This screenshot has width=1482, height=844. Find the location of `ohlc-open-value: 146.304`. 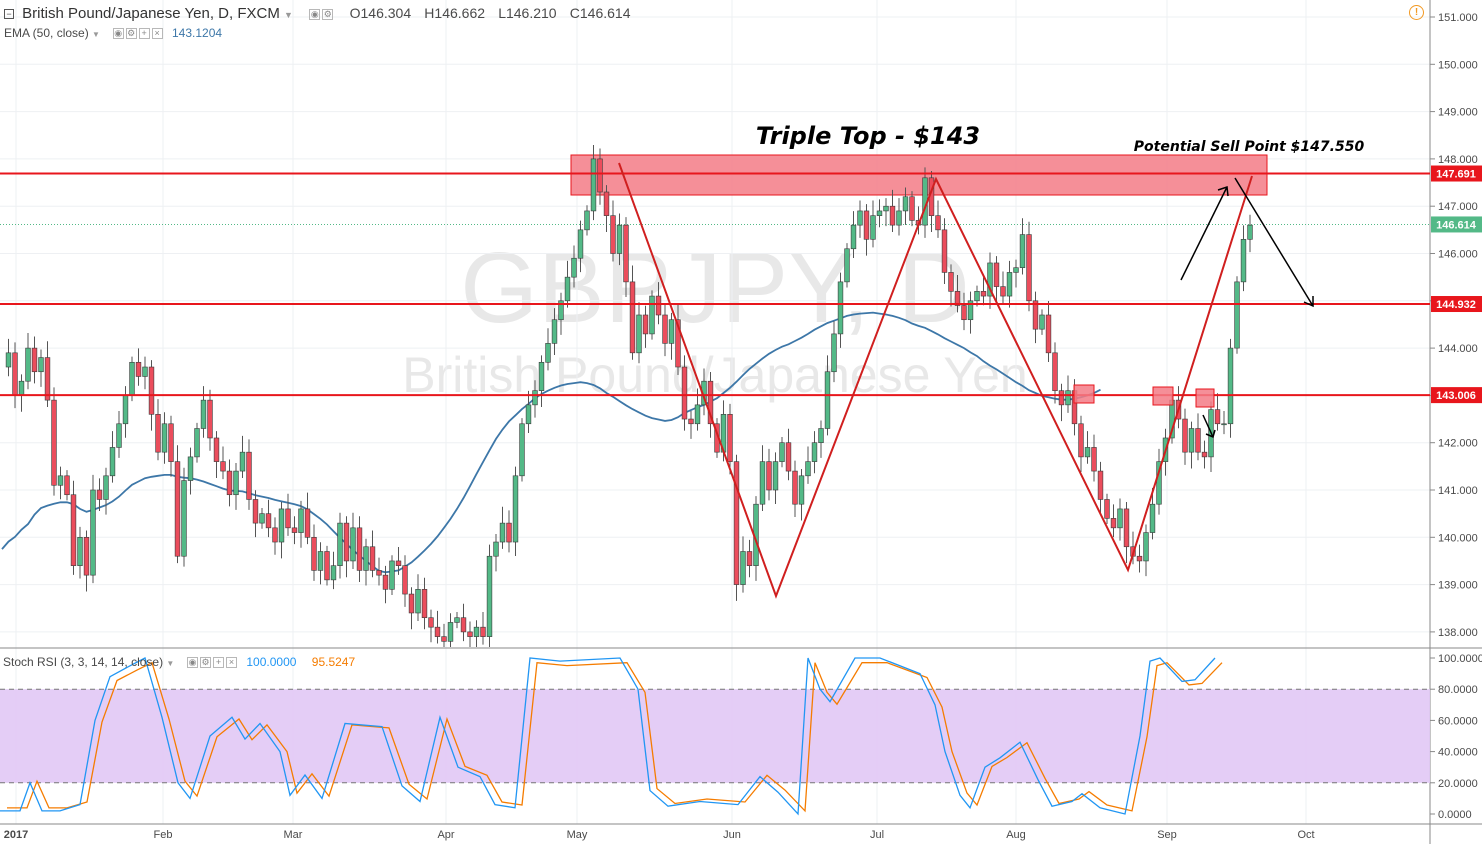

ohlc-open-value: 146.304 is located at coordinates (386, 13).